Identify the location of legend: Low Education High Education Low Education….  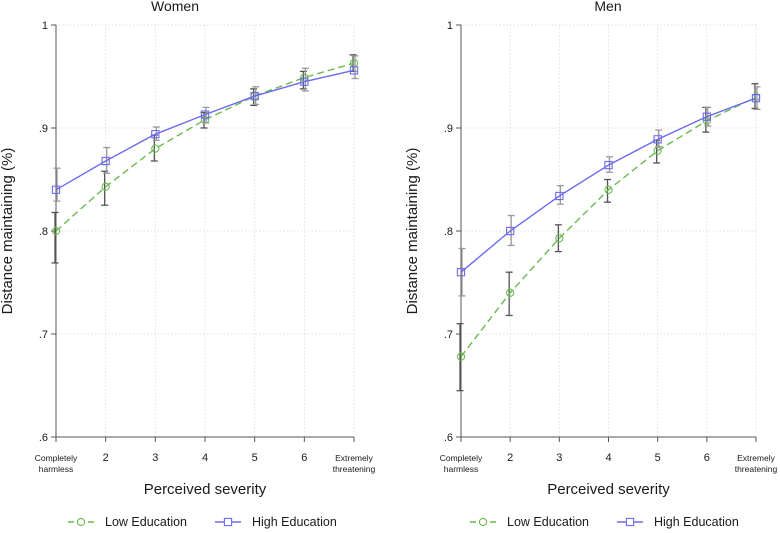
(403, 522).